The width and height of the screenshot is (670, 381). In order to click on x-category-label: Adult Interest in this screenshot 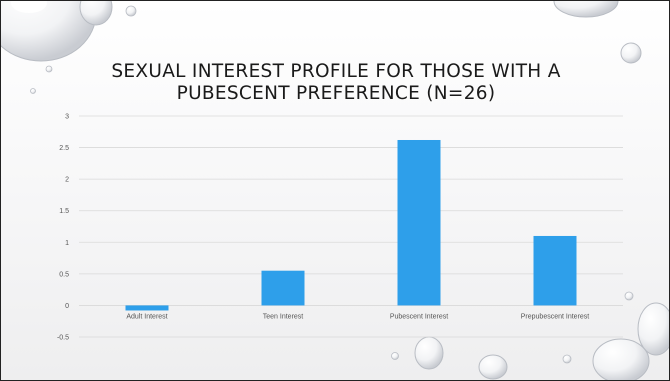, I will do `click(146, 316)`.